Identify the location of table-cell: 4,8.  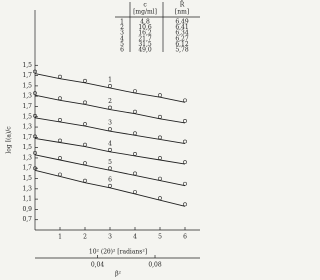
(145, 22).